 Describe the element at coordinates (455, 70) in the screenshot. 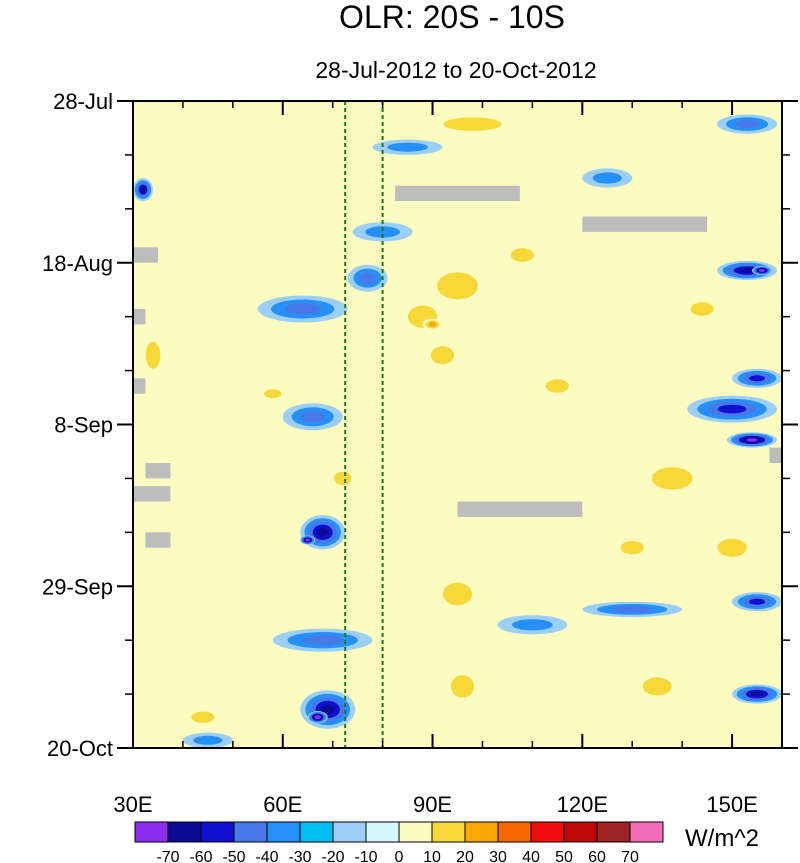

I see `chart-subtitle: 28-Jul-2012 to 20-Oct-2012` at that location.